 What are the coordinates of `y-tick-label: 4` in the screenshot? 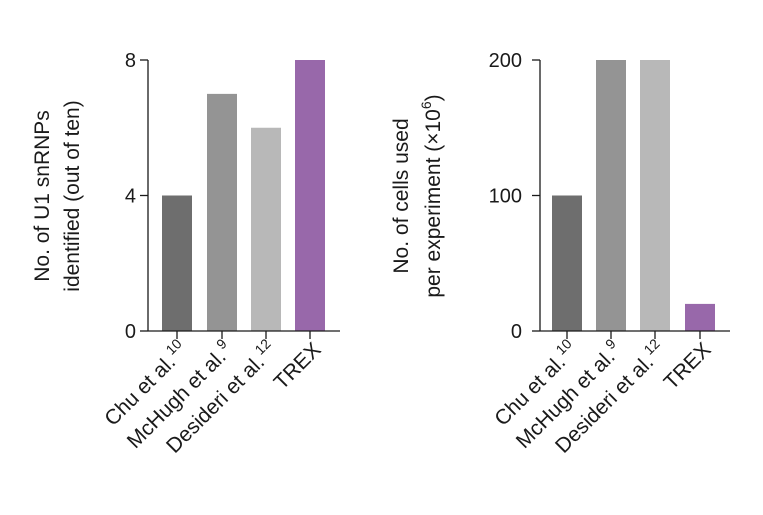 It's located at (130, 197).